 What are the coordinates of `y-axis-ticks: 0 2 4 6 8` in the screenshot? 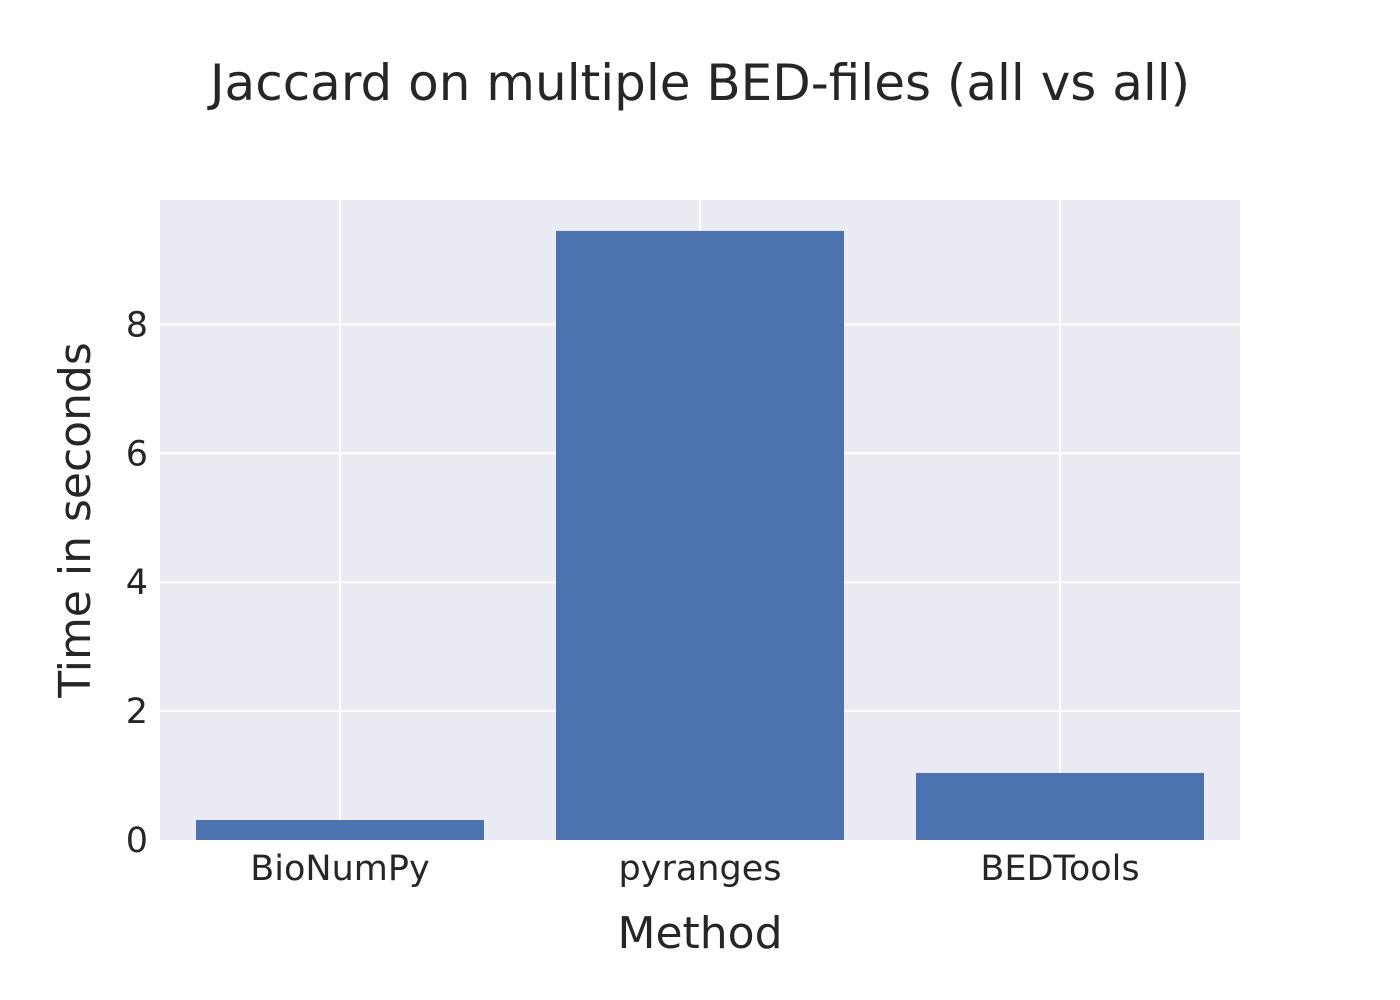 It's located at (137, 583).